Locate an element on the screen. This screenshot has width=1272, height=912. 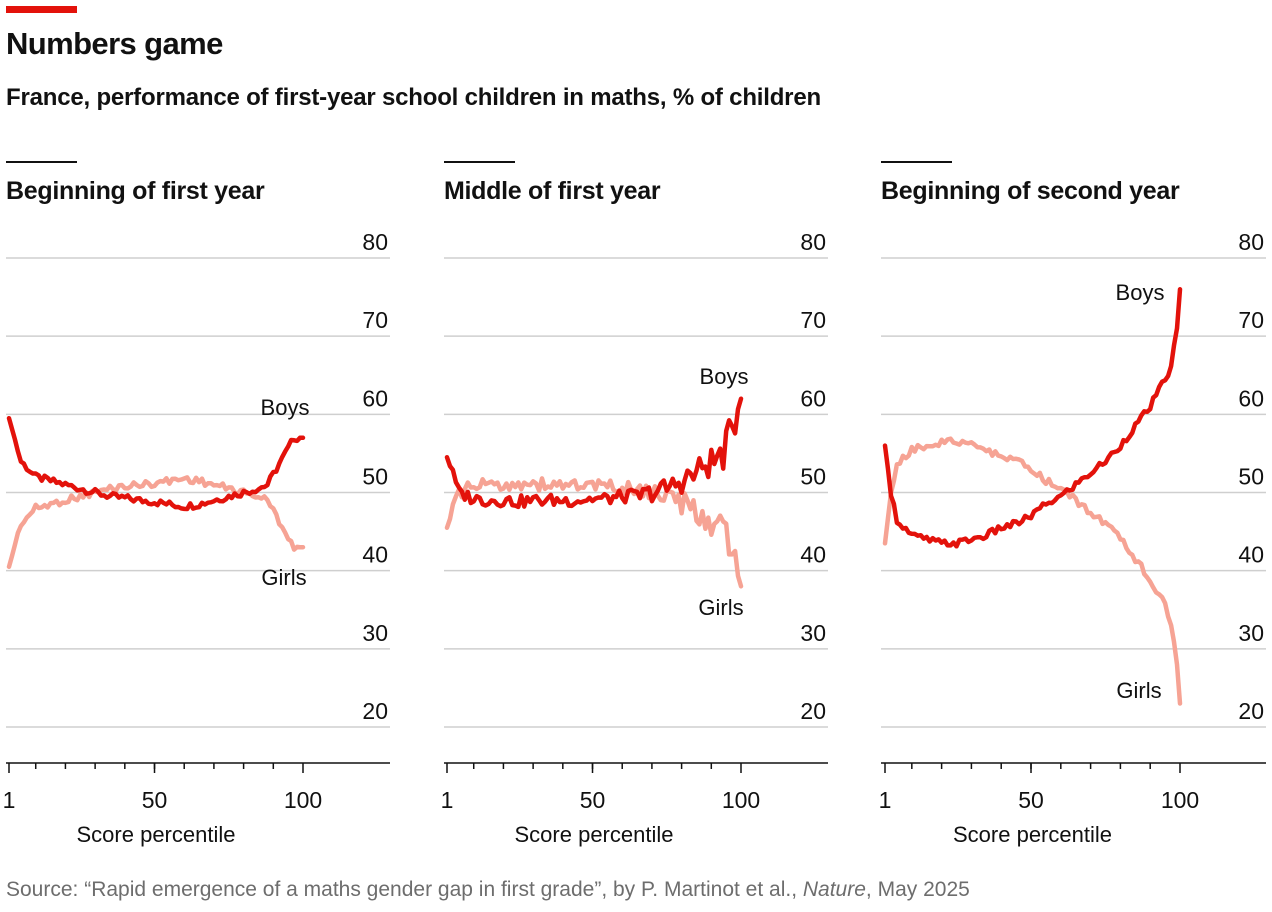
accent-bar is located at coordinates (41, 9).